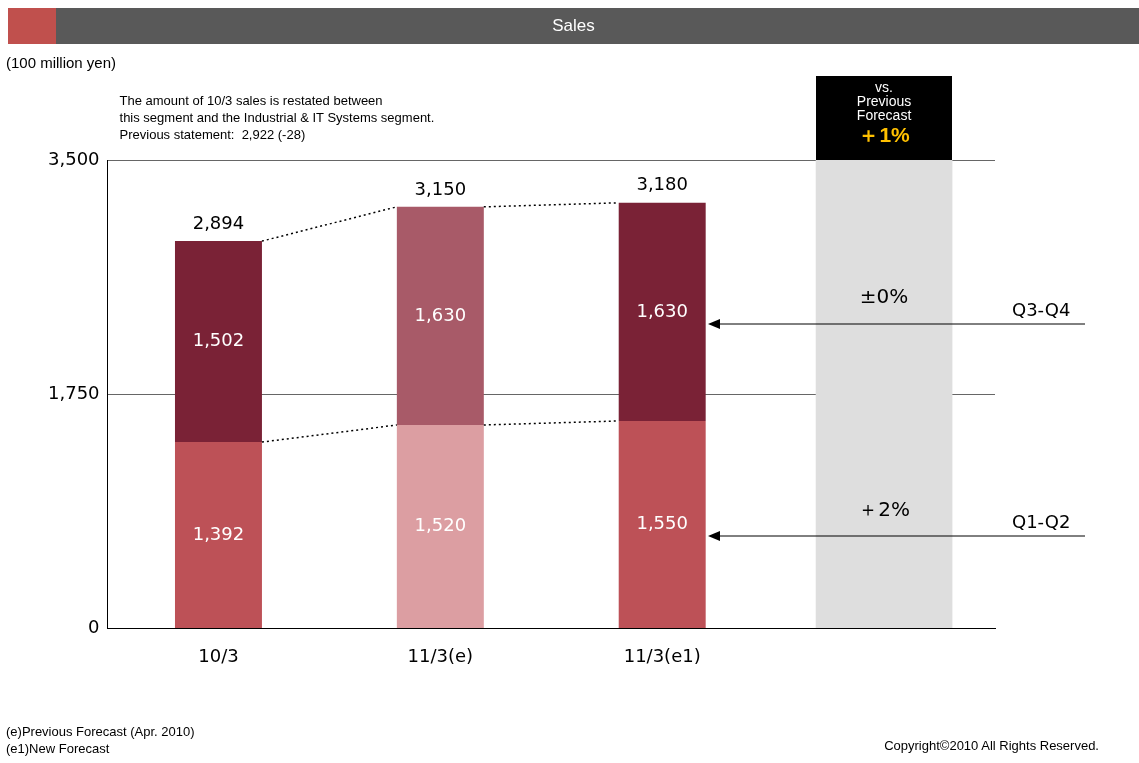 The height and width of the screenshot is (763, 1139). What do you see at coordinates (440, 188) in the screenshot?
I see `total-label: 3,150` at bounding box center [440, 188].